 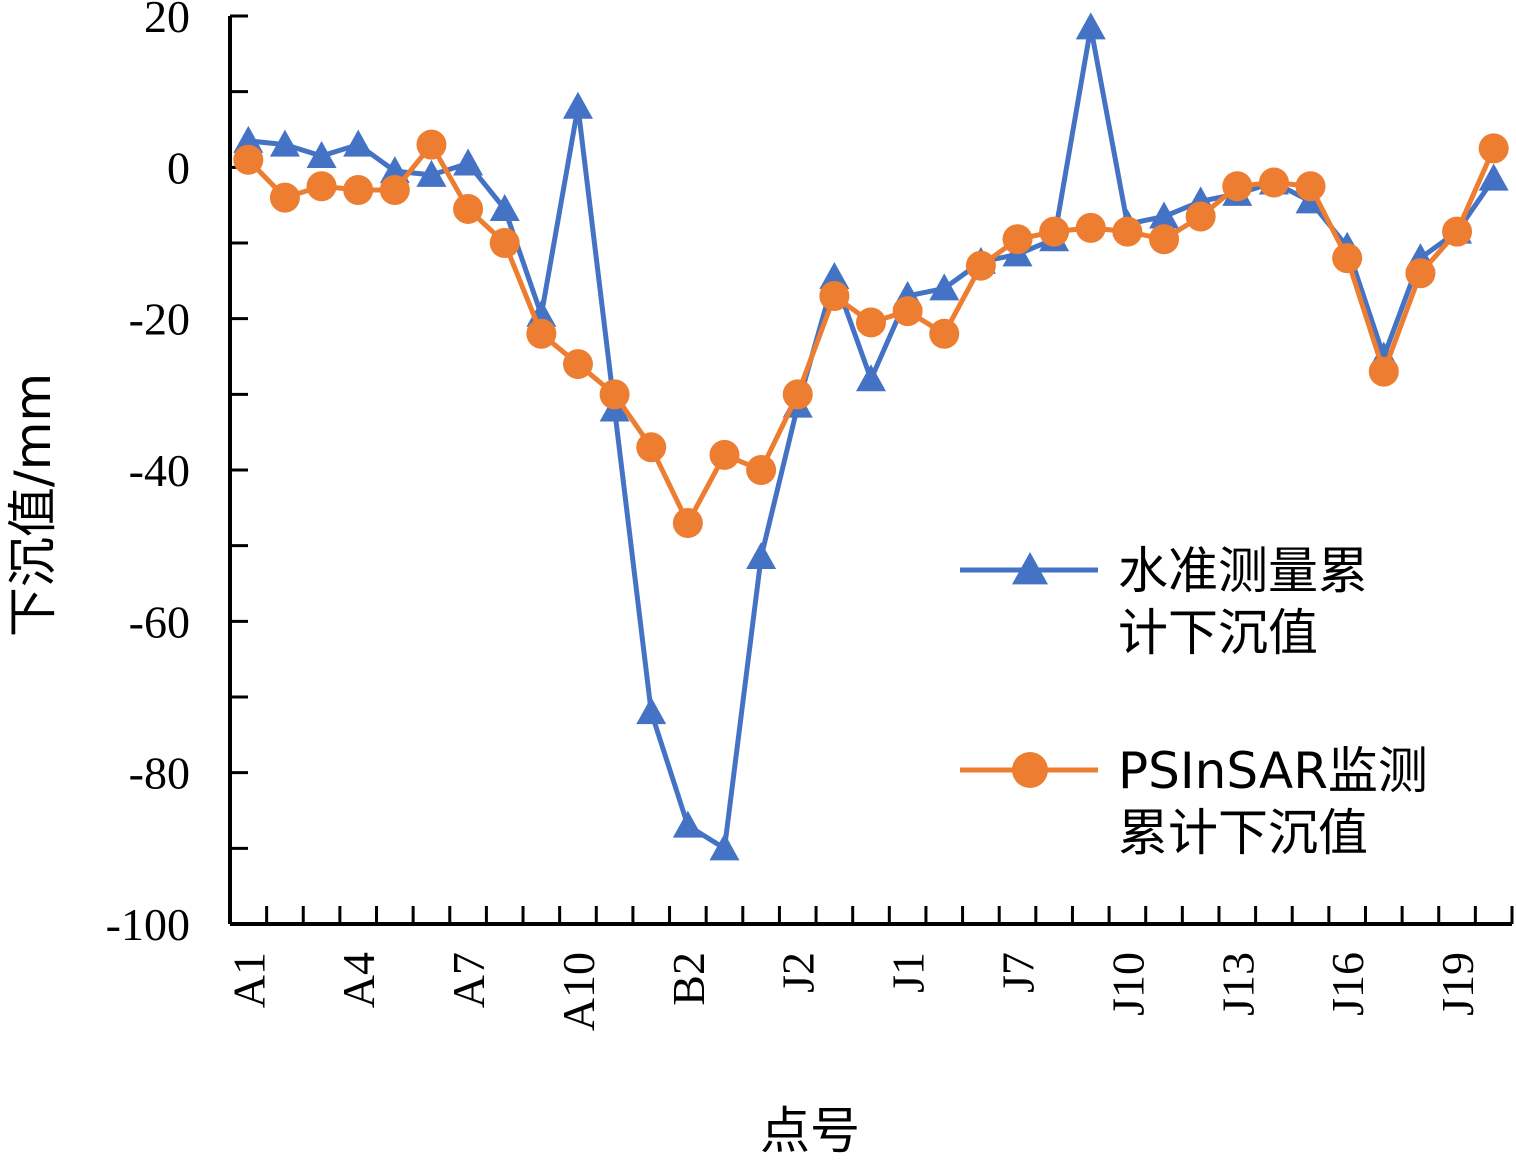 What do you see at coordinates (167, 21) in the screenshot?
I see `y-tick-label: 20` at bounding box center [167, 21].